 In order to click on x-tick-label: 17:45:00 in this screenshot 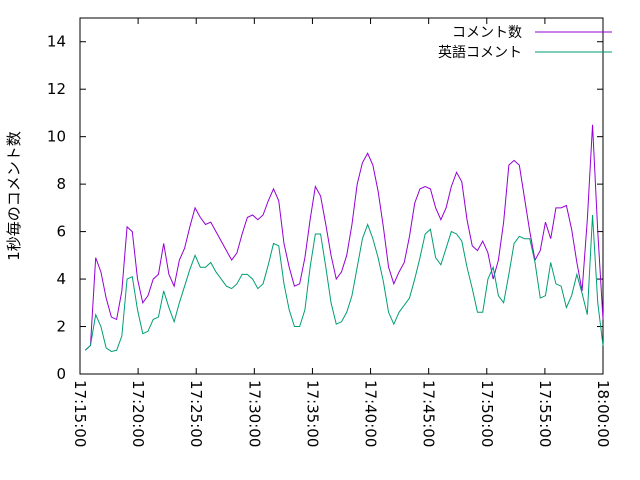, I will do `click(429, 413)`.